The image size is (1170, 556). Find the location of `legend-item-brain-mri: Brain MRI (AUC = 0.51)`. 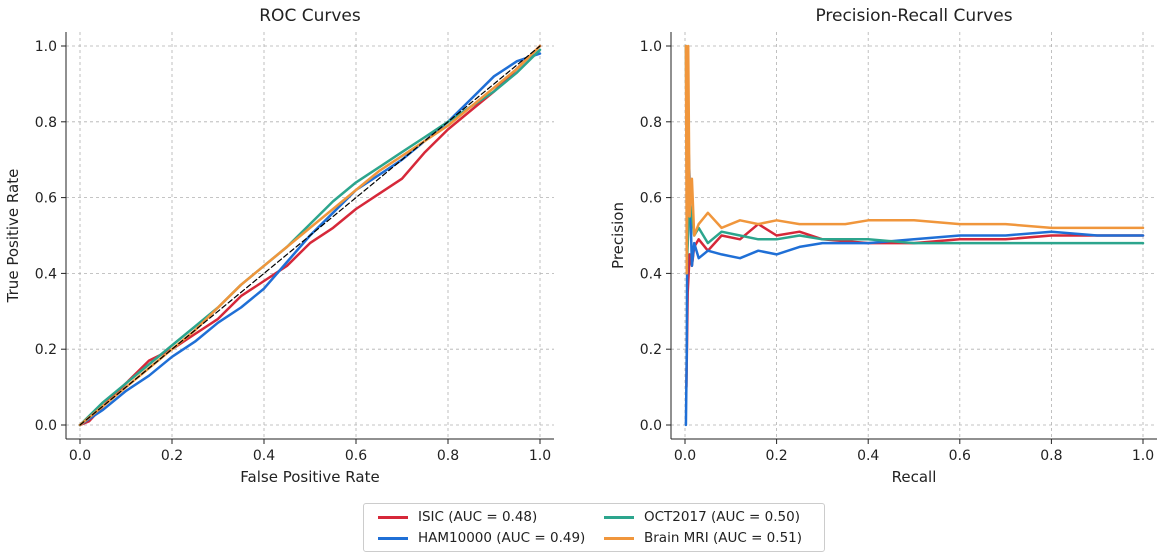

legend-item-brain-mri: Brain MRI (AUC = 0.51) is located at coordinates (703, 538).